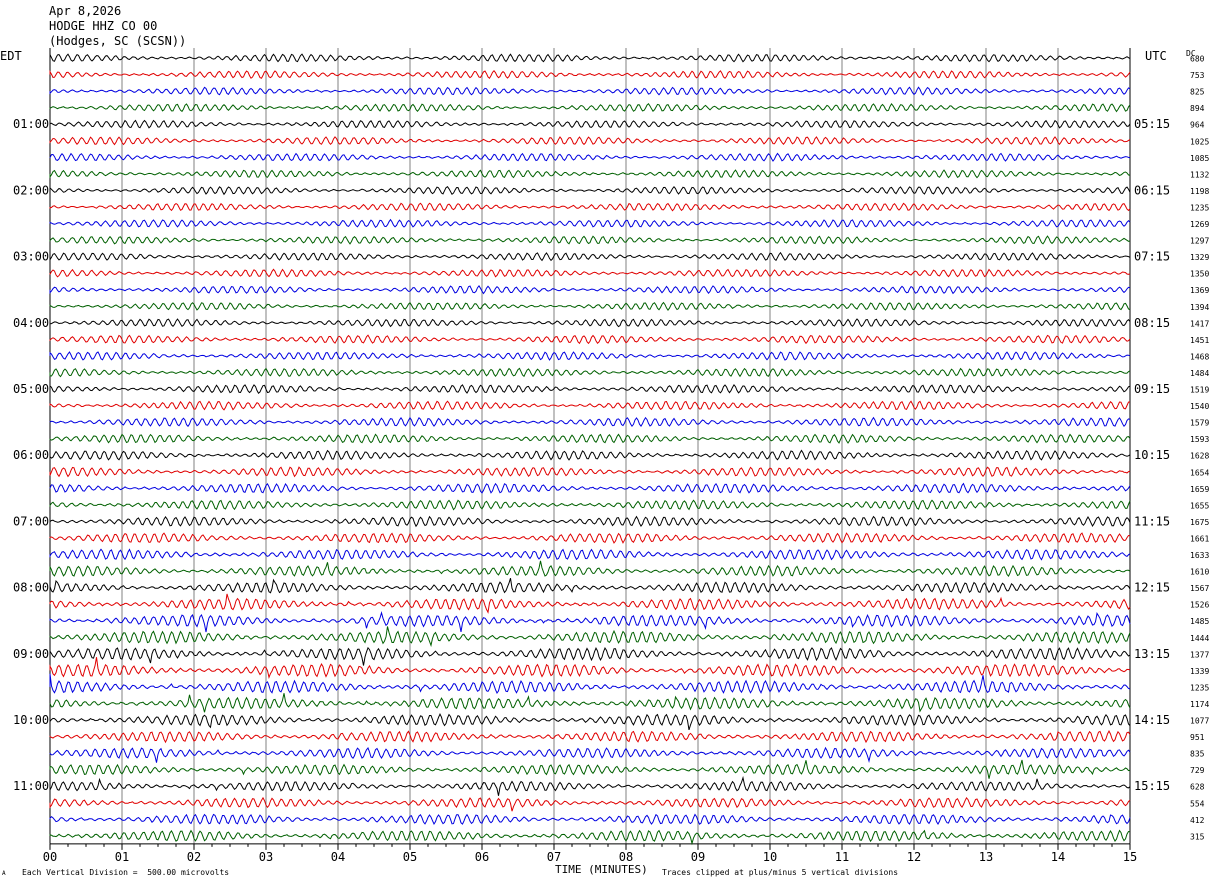 The height and width of the screenshot is (886, 1210). Describe the element at coordinates (118, 41) in the screenshot. I see `header-location: (Hodges, SC (SCSN))` at that location.